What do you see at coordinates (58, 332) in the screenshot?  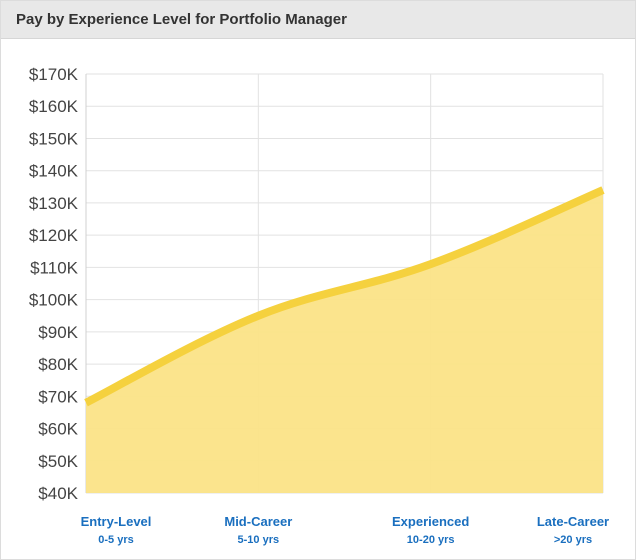 I see `y-tick-label: $90K` at bounding box center [58, 332].